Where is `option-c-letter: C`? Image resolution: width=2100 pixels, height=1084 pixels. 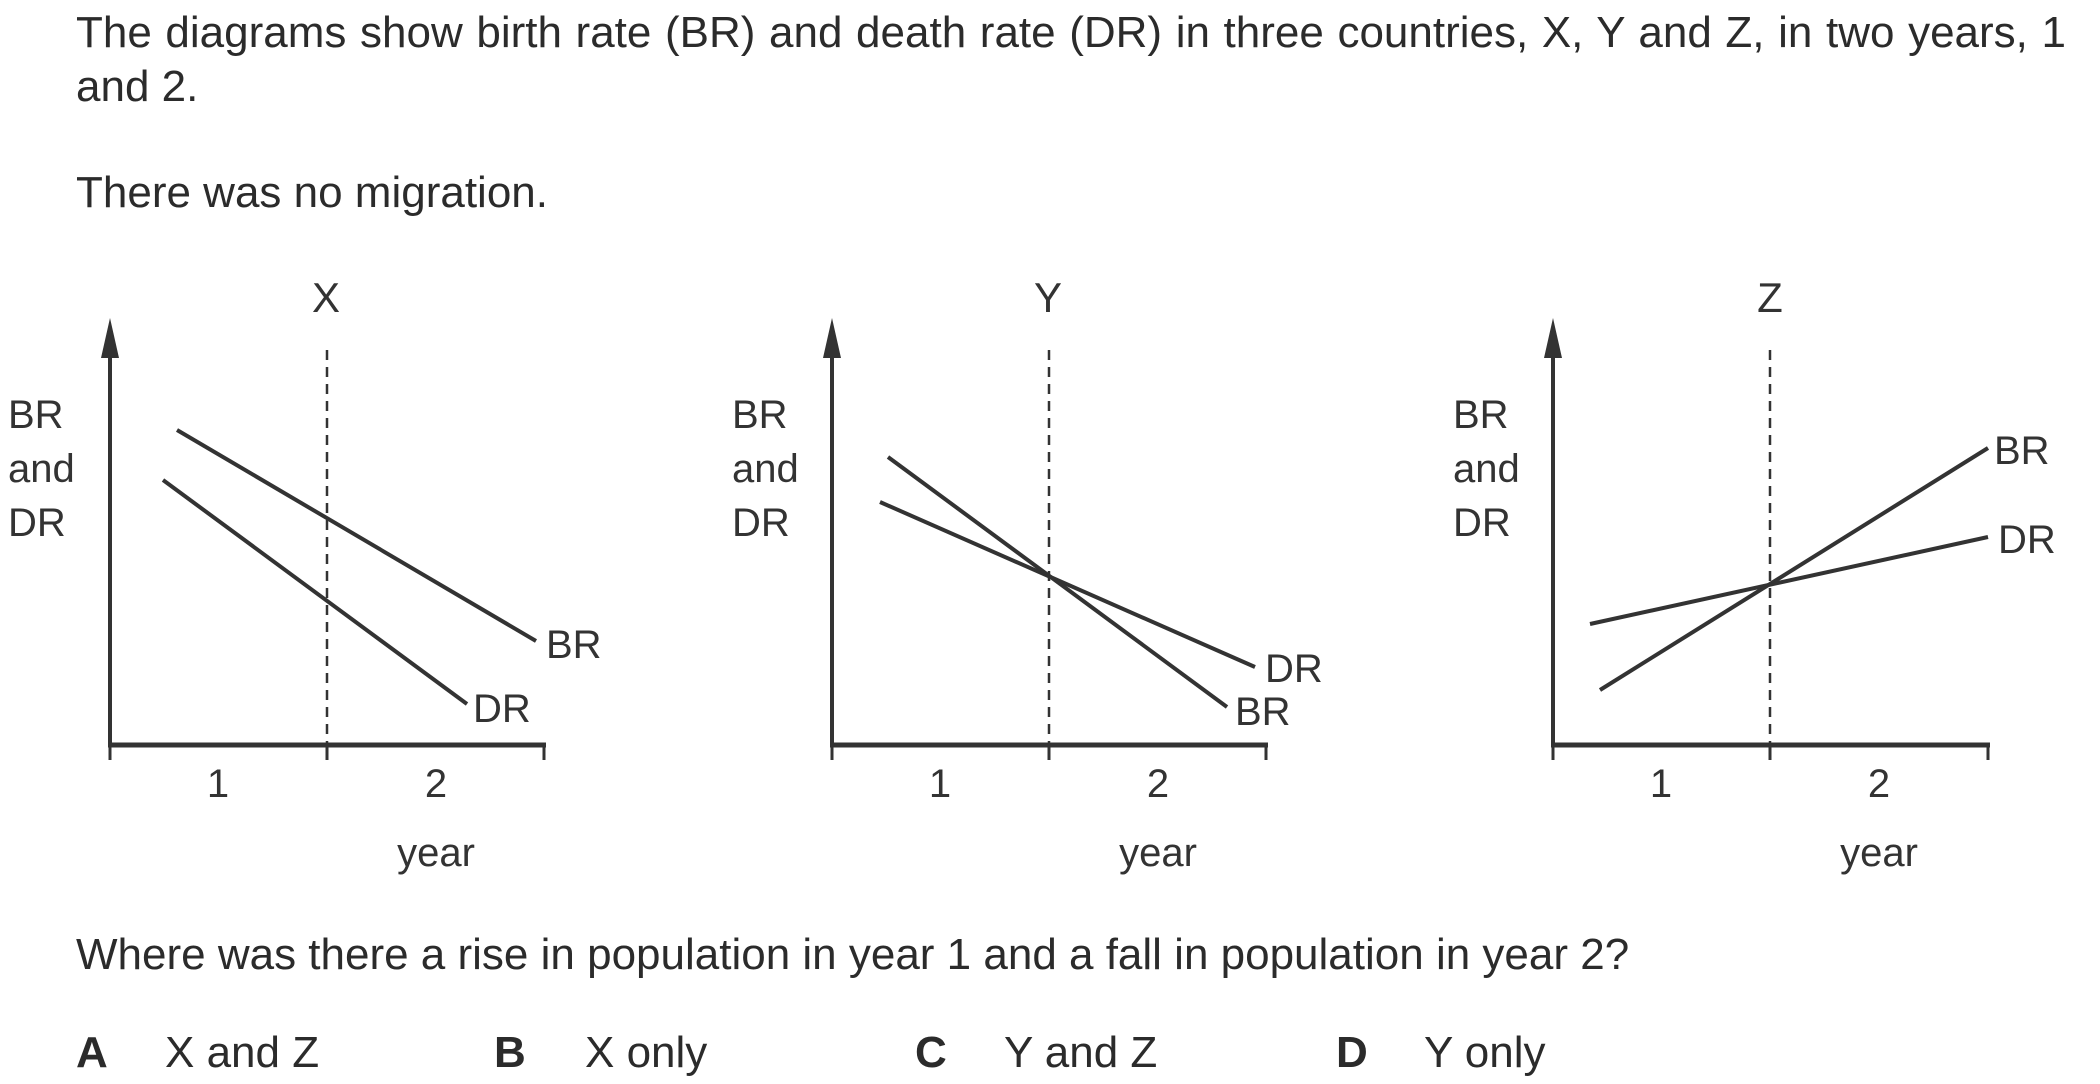 option-c-letter: C is located at coordinates (931, 1052).